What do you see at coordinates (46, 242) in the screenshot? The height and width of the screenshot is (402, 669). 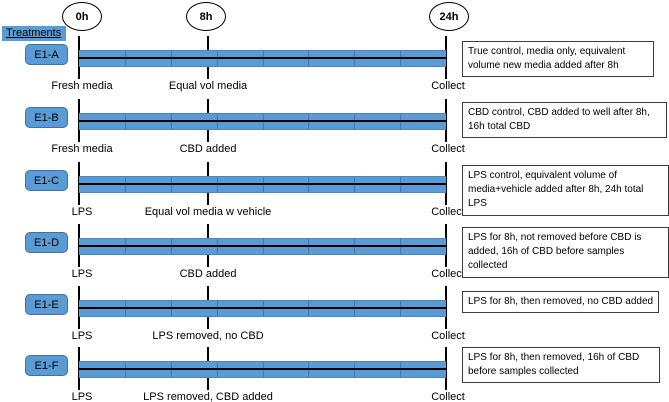 I see `treatment-badge-e1d: E1-D` at bounding box center [46, 242].